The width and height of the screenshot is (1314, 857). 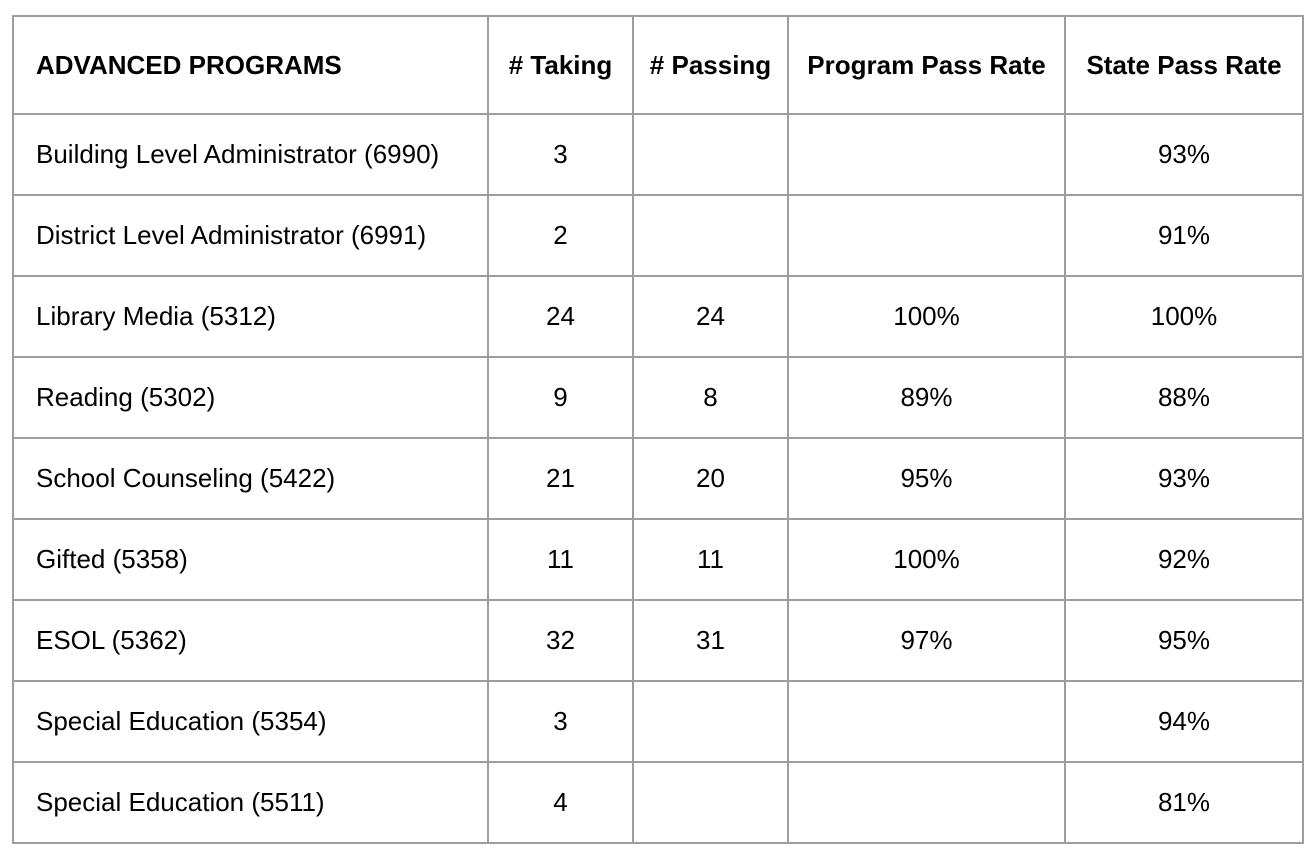 I want to click on cell-taking: 24, so click(x=560, y=316).